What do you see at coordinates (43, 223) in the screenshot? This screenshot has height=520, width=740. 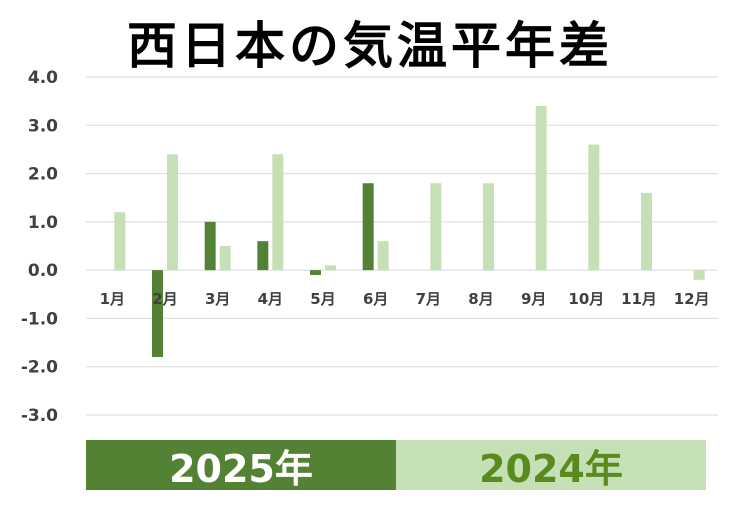 I see `y-tick-label: 1.0` at bounding box center [43, 223].